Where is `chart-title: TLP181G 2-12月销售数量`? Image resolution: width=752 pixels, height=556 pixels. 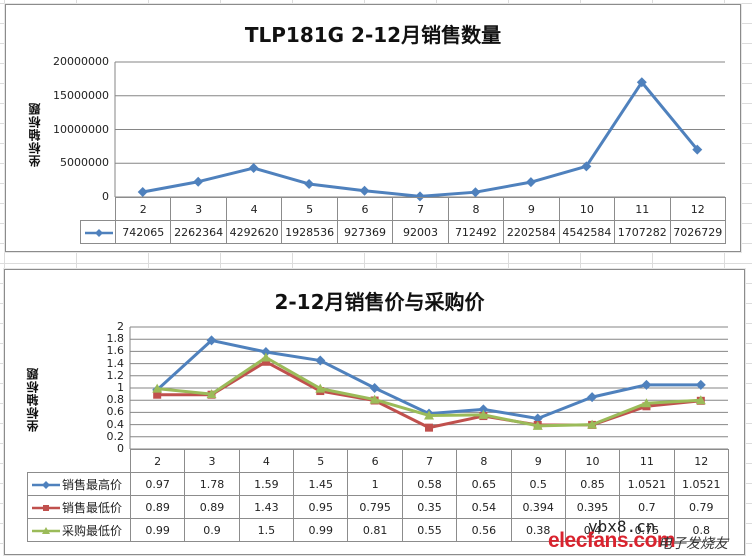
chart-title: TLP181G 2-12月销售数量 is located at coordinates (373, 35).